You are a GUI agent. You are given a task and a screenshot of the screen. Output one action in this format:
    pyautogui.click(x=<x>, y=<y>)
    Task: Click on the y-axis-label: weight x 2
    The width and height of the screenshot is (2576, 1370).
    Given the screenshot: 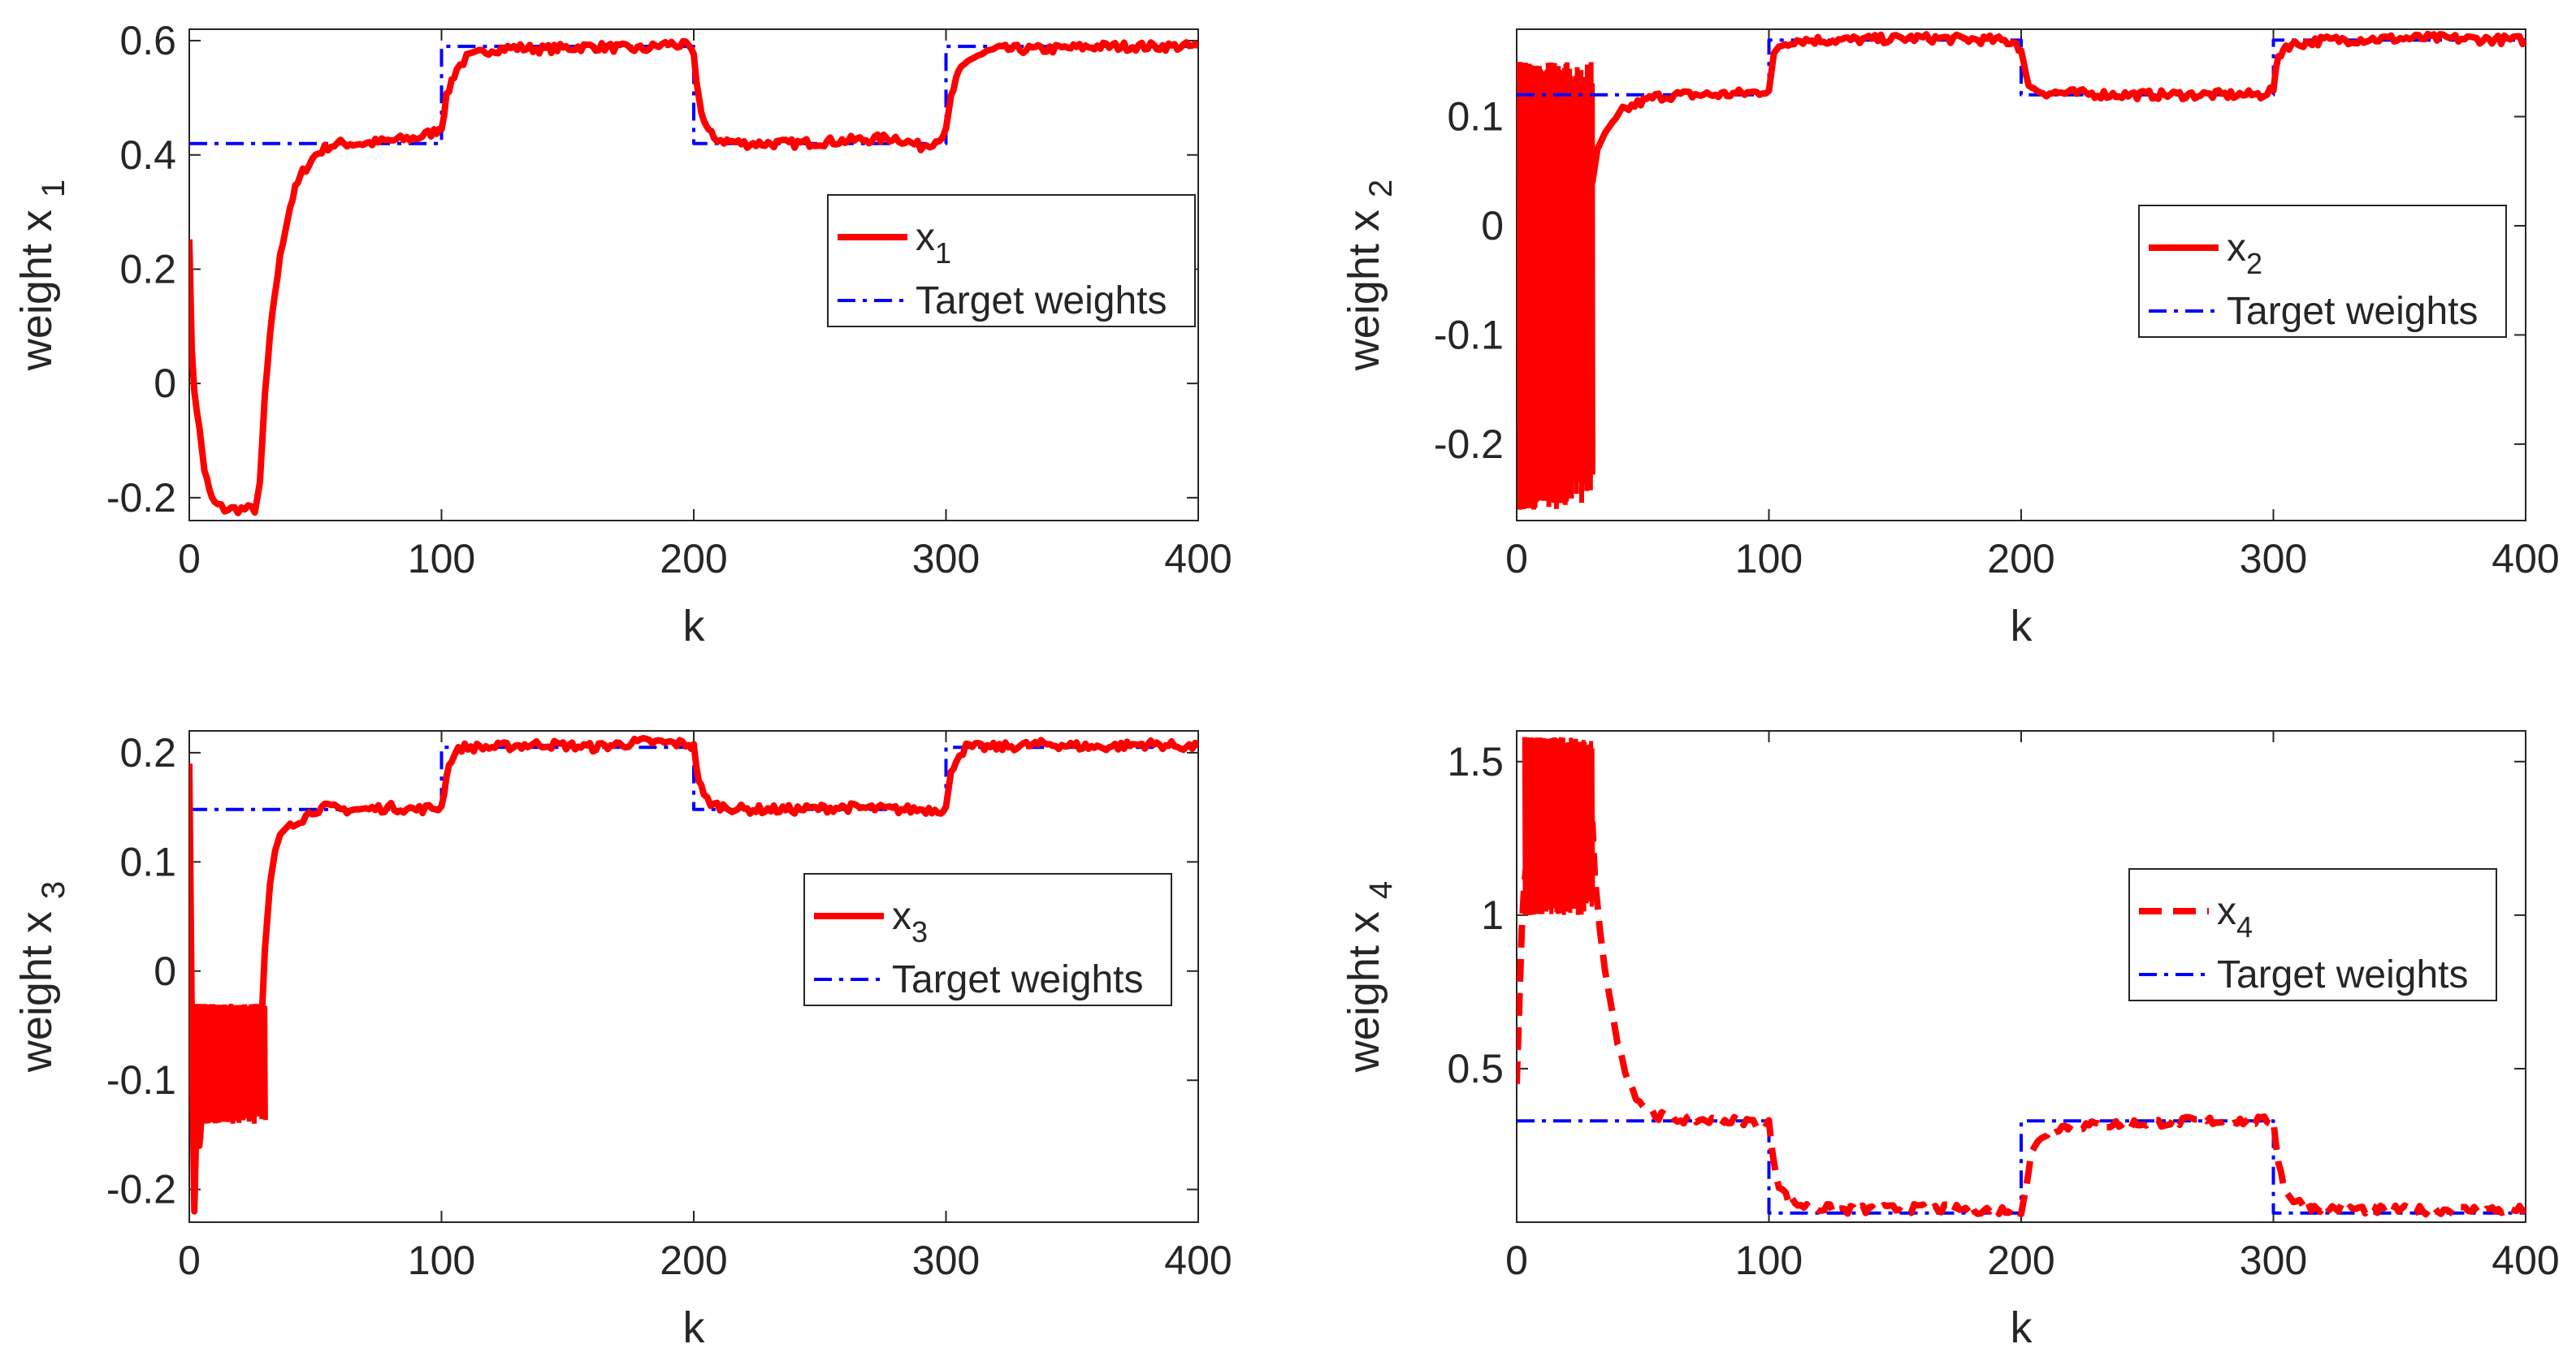 What is the action you would take?
    pyautogui.click(x=1369, y=275)
    